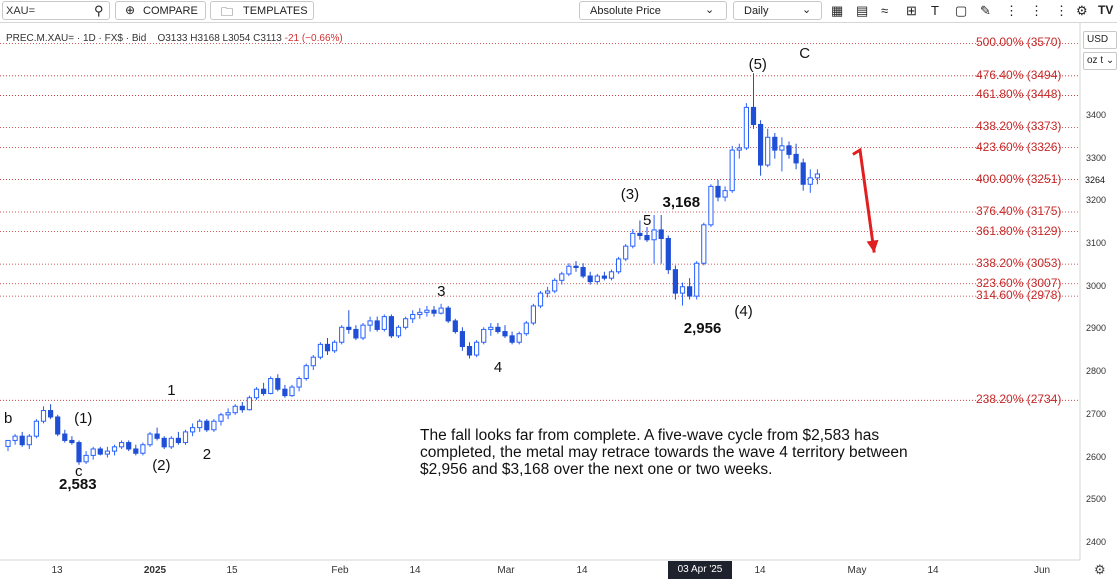 The height and width of the screenshot is (580, 1117). Describe the element at coordinates (498, 367) in the screenshot. I see `wave-label: 4` at that location.